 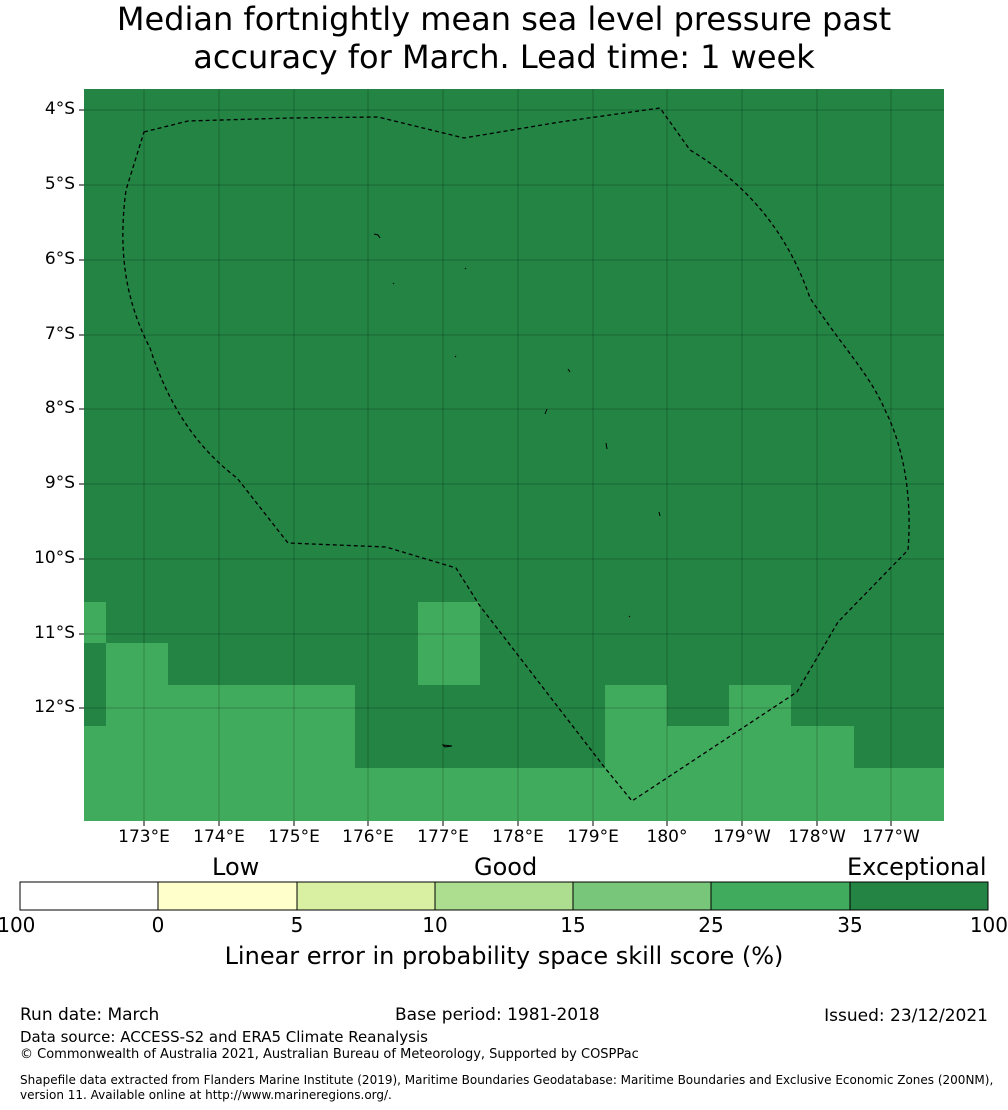 I want to click on issued-date: Issued: 23/12/2021, so click(x=906, y=1016).